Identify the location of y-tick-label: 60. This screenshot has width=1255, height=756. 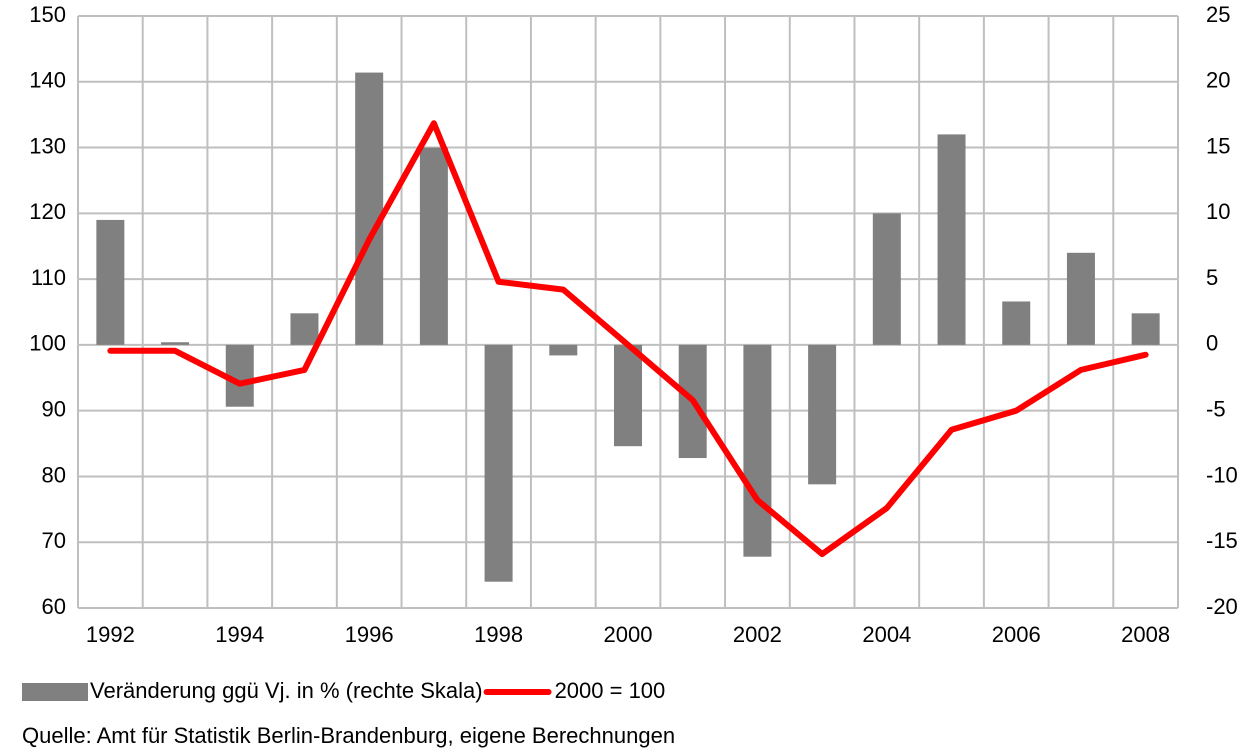
(54, 606).